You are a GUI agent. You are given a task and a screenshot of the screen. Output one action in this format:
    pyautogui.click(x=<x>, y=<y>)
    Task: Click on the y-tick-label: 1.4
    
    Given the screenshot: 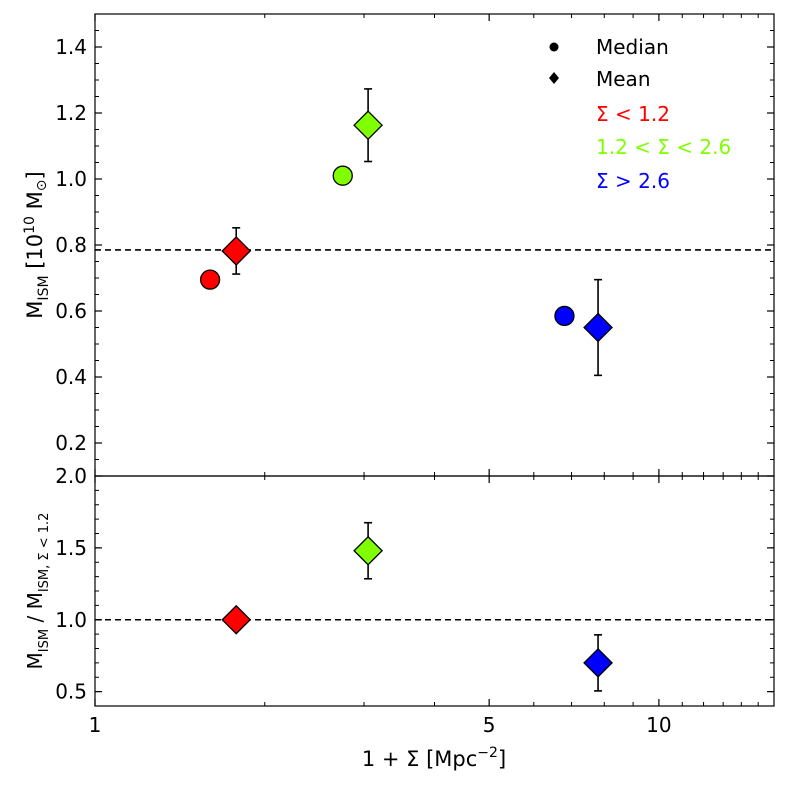 What is the action you would take?
    pyautogui.click(x=71, y=47)
    